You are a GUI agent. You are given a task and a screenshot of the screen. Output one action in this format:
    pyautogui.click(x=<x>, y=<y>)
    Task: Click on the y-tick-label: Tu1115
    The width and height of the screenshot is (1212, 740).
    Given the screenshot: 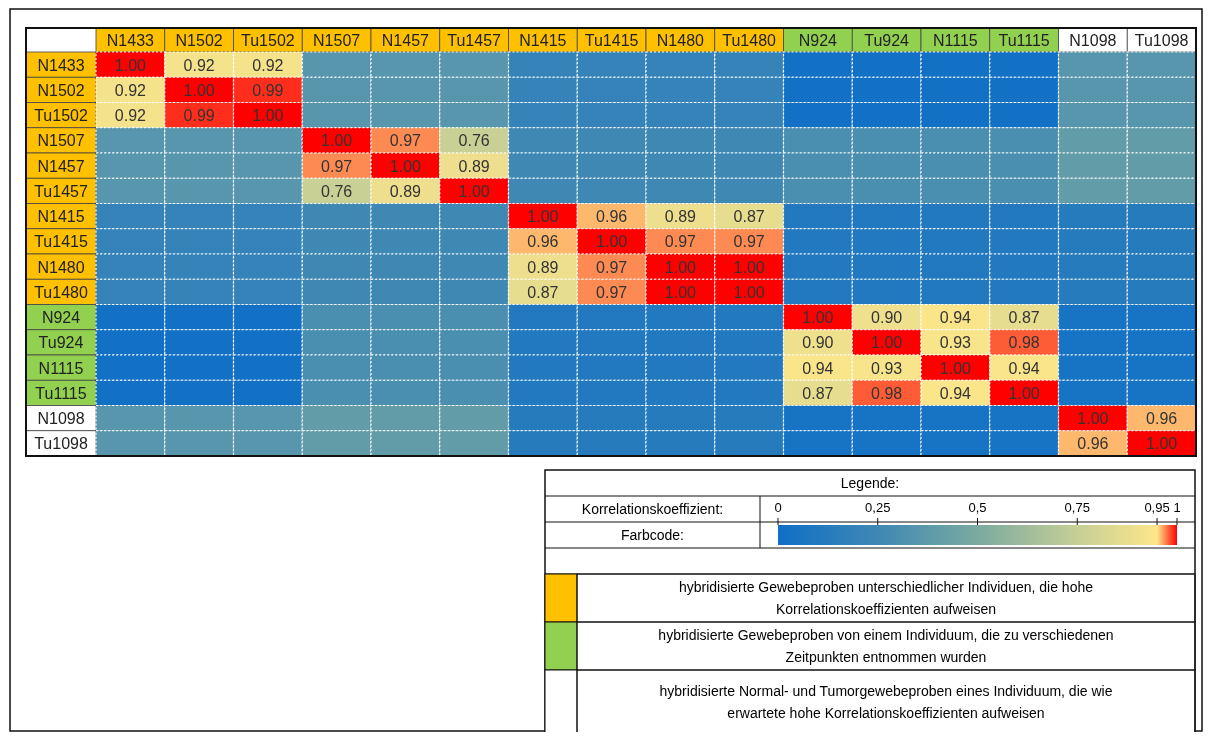 What is the action you would take?
    pyautogui.click(x=61, y=393)
    